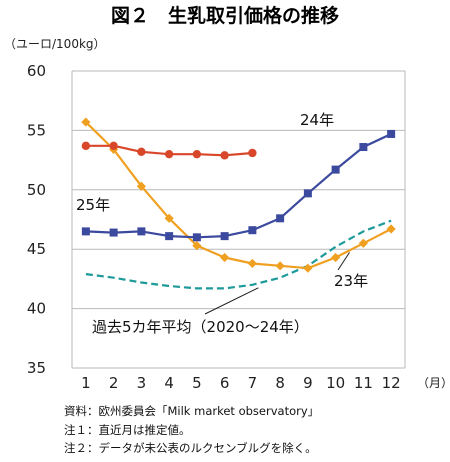 The image size is (450, 462). What do you see at coordinates (36, 368) in the screenshot?
I see `y-tick-label: 35` at bounding box center [36, 368].